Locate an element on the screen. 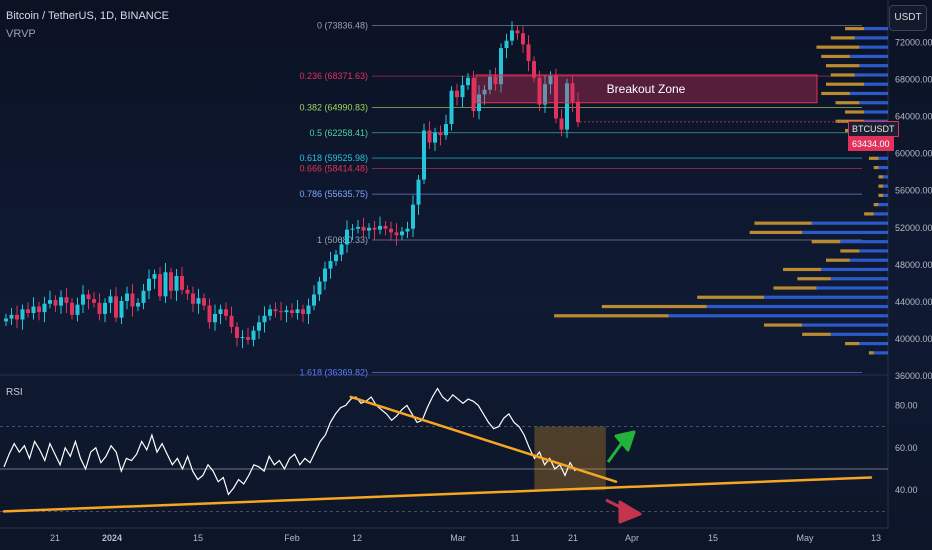 Image resolution: width=932 pixels, height=550 pixels. price-tick-label: 56000.00 is located at coordinates (913, 191).